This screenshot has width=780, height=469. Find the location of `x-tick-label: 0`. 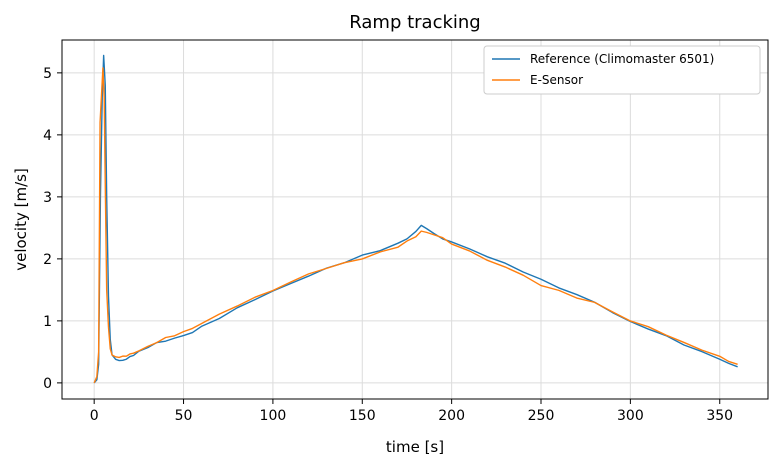

x-tick-label: 0 is located at coordinates (94, 416).